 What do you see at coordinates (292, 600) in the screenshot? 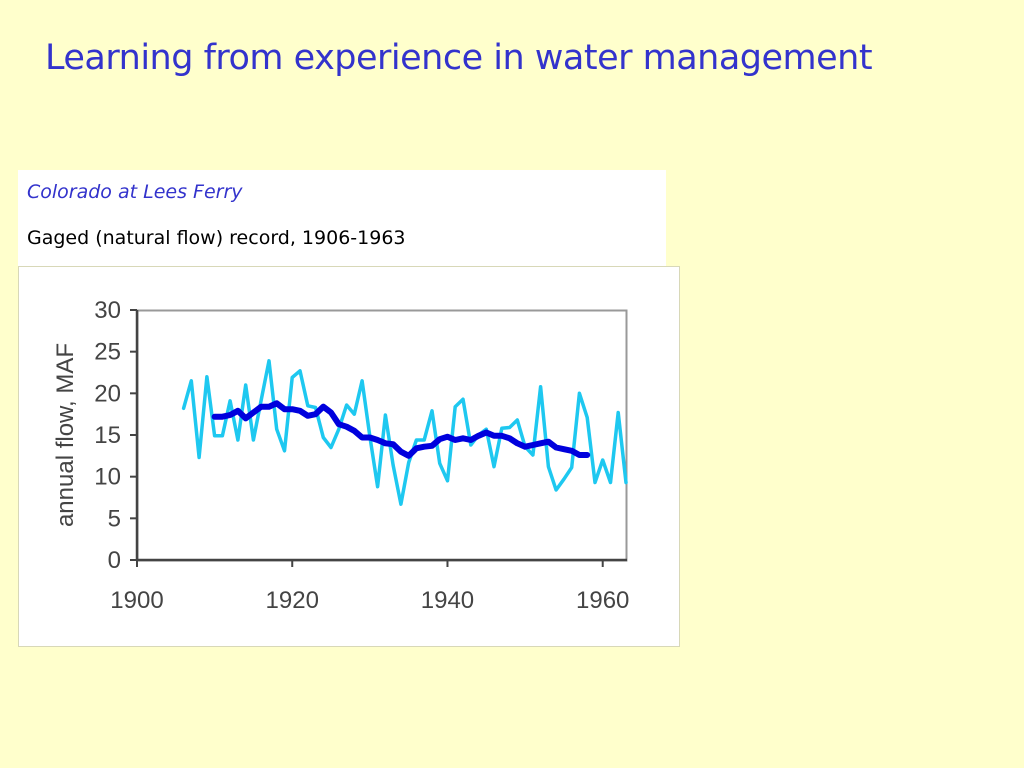
I see `x-tick-label: 1920` at bounding box center [292, 600].